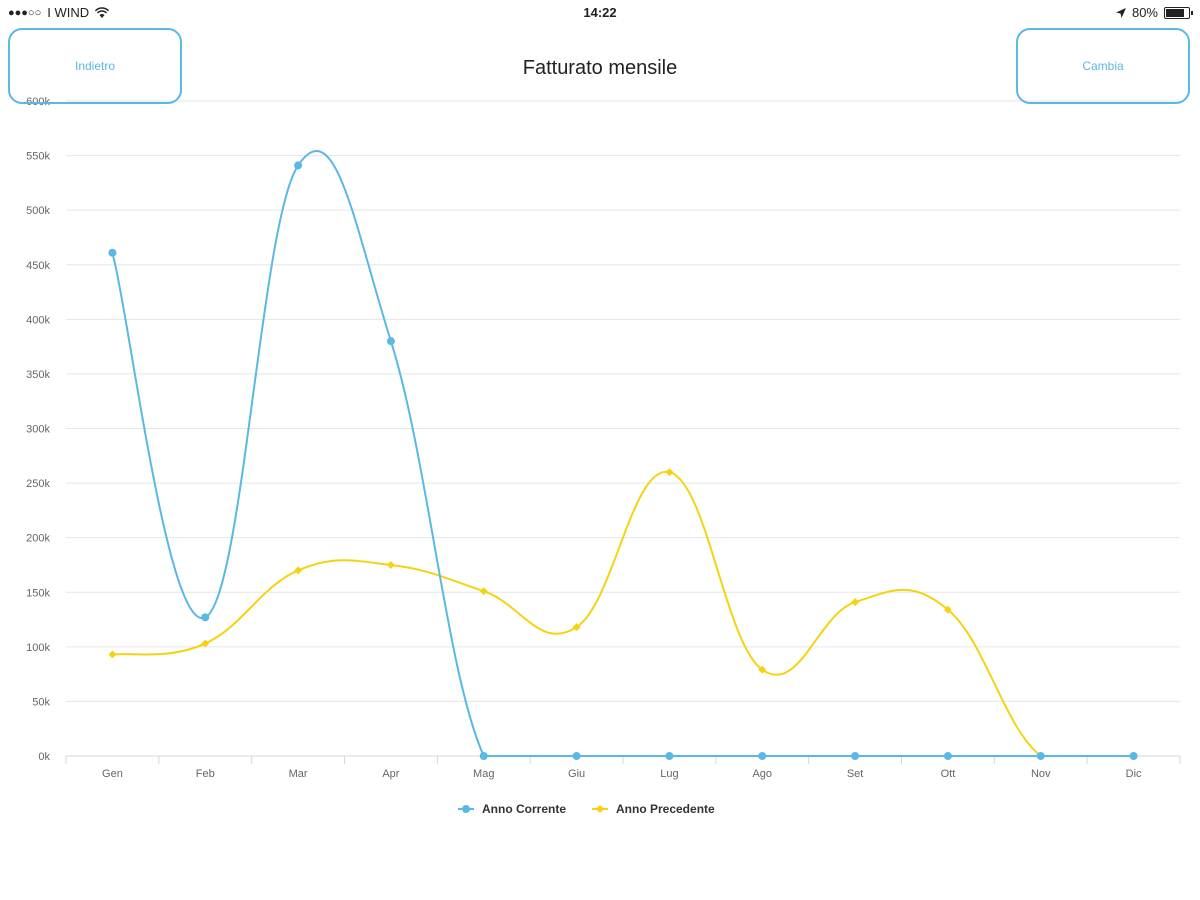 This screenshot has width=1200, height=900. I want to click on y-tick-label: 50k, so click(41, 702).